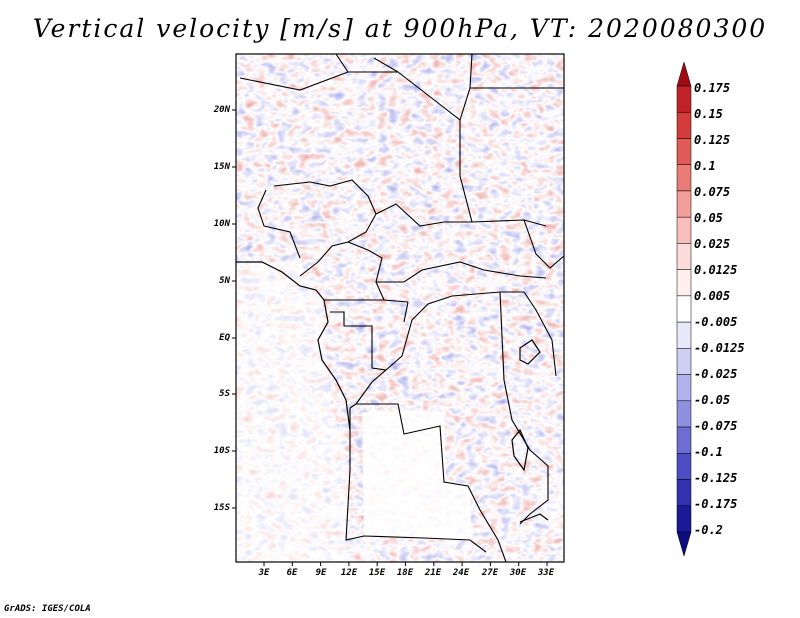 This screenshot has height=618, width=800. Describe the element at coordinates (264, 573) in the screenshot. I see `lon-label: 3E` at that location.